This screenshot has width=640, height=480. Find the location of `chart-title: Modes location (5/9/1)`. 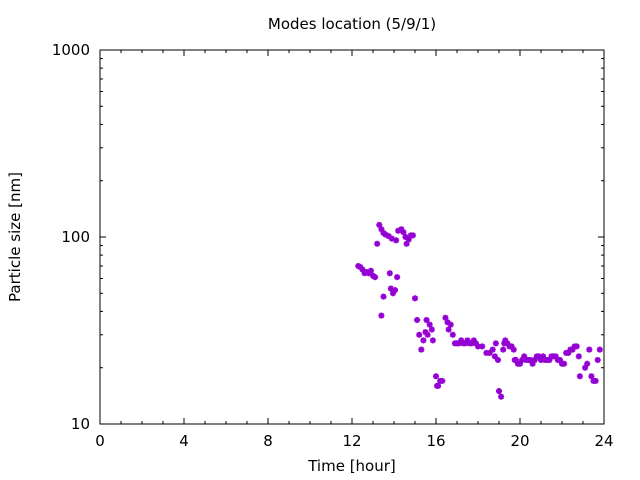

chart-title: Modes location (5/9/1) is located at coordinates (352, 24).